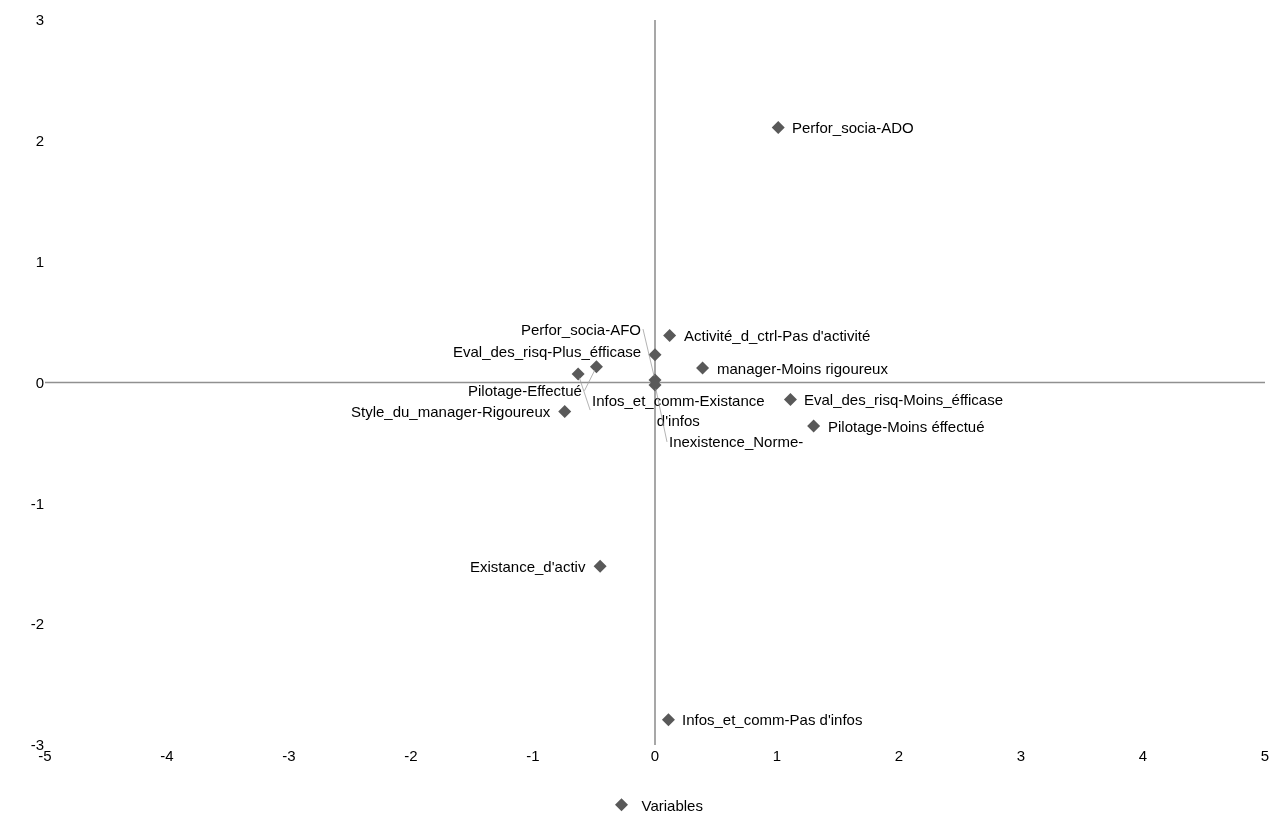  What do you see at coordinates (1143, 755) in the screenshot?
I see `x-tick-label: 4` at bounding box center [1143, 755].